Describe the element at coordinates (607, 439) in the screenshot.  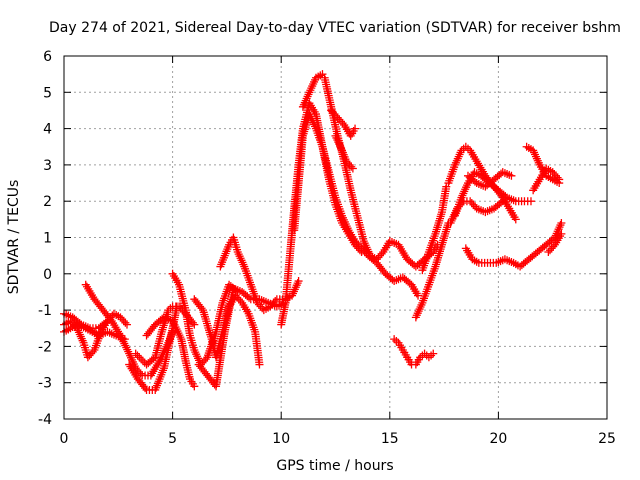
I see `x-tick-label: 25` at that location.